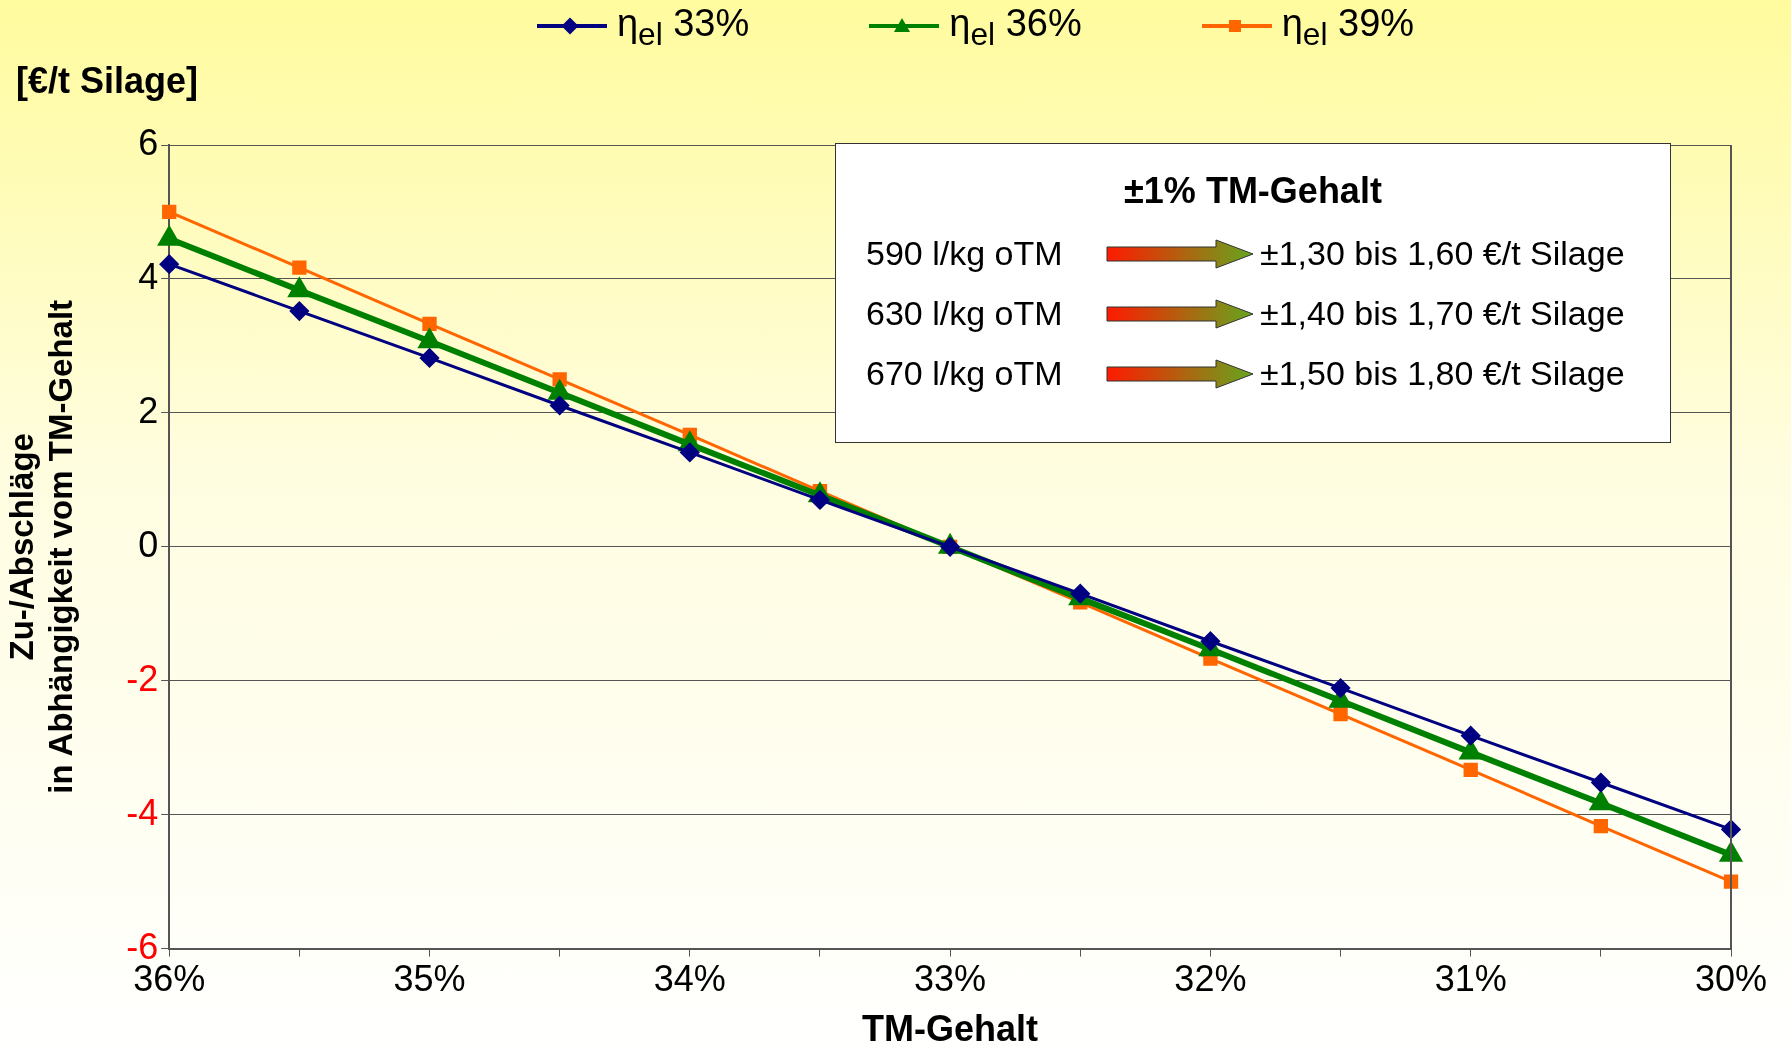 The image size is (1791, 1057). Describe the element at coordinates (107, 81) in the screenshot. I see `text: [€/t Silage]` at that location.